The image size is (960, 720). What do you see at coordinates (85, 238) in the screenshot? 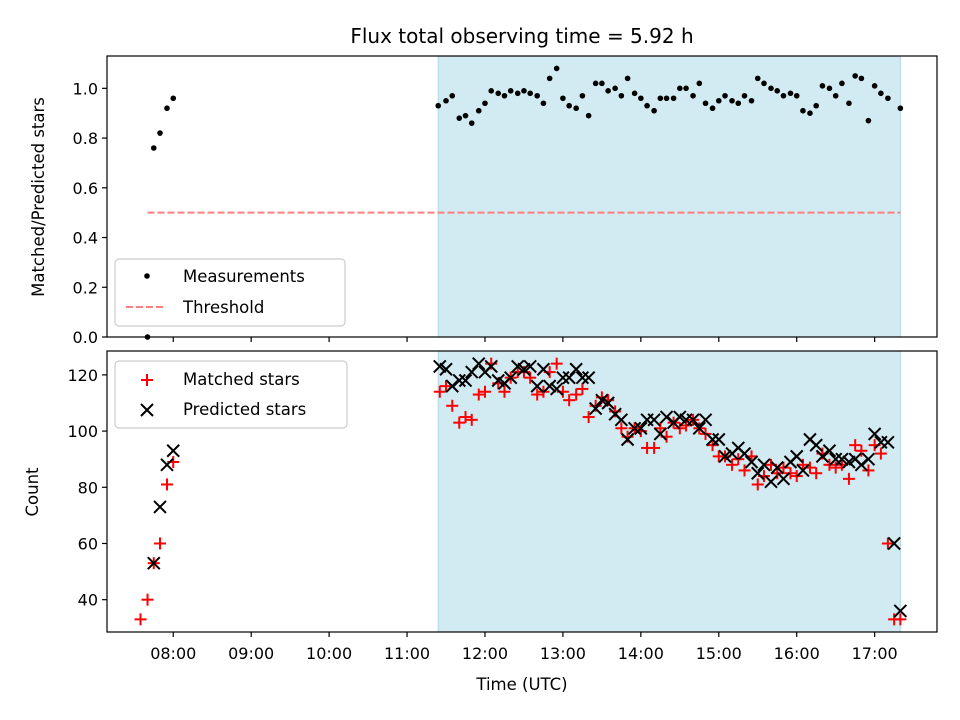
I see `top-y-tick-label: 0.4` at bounding box center [85, 238].